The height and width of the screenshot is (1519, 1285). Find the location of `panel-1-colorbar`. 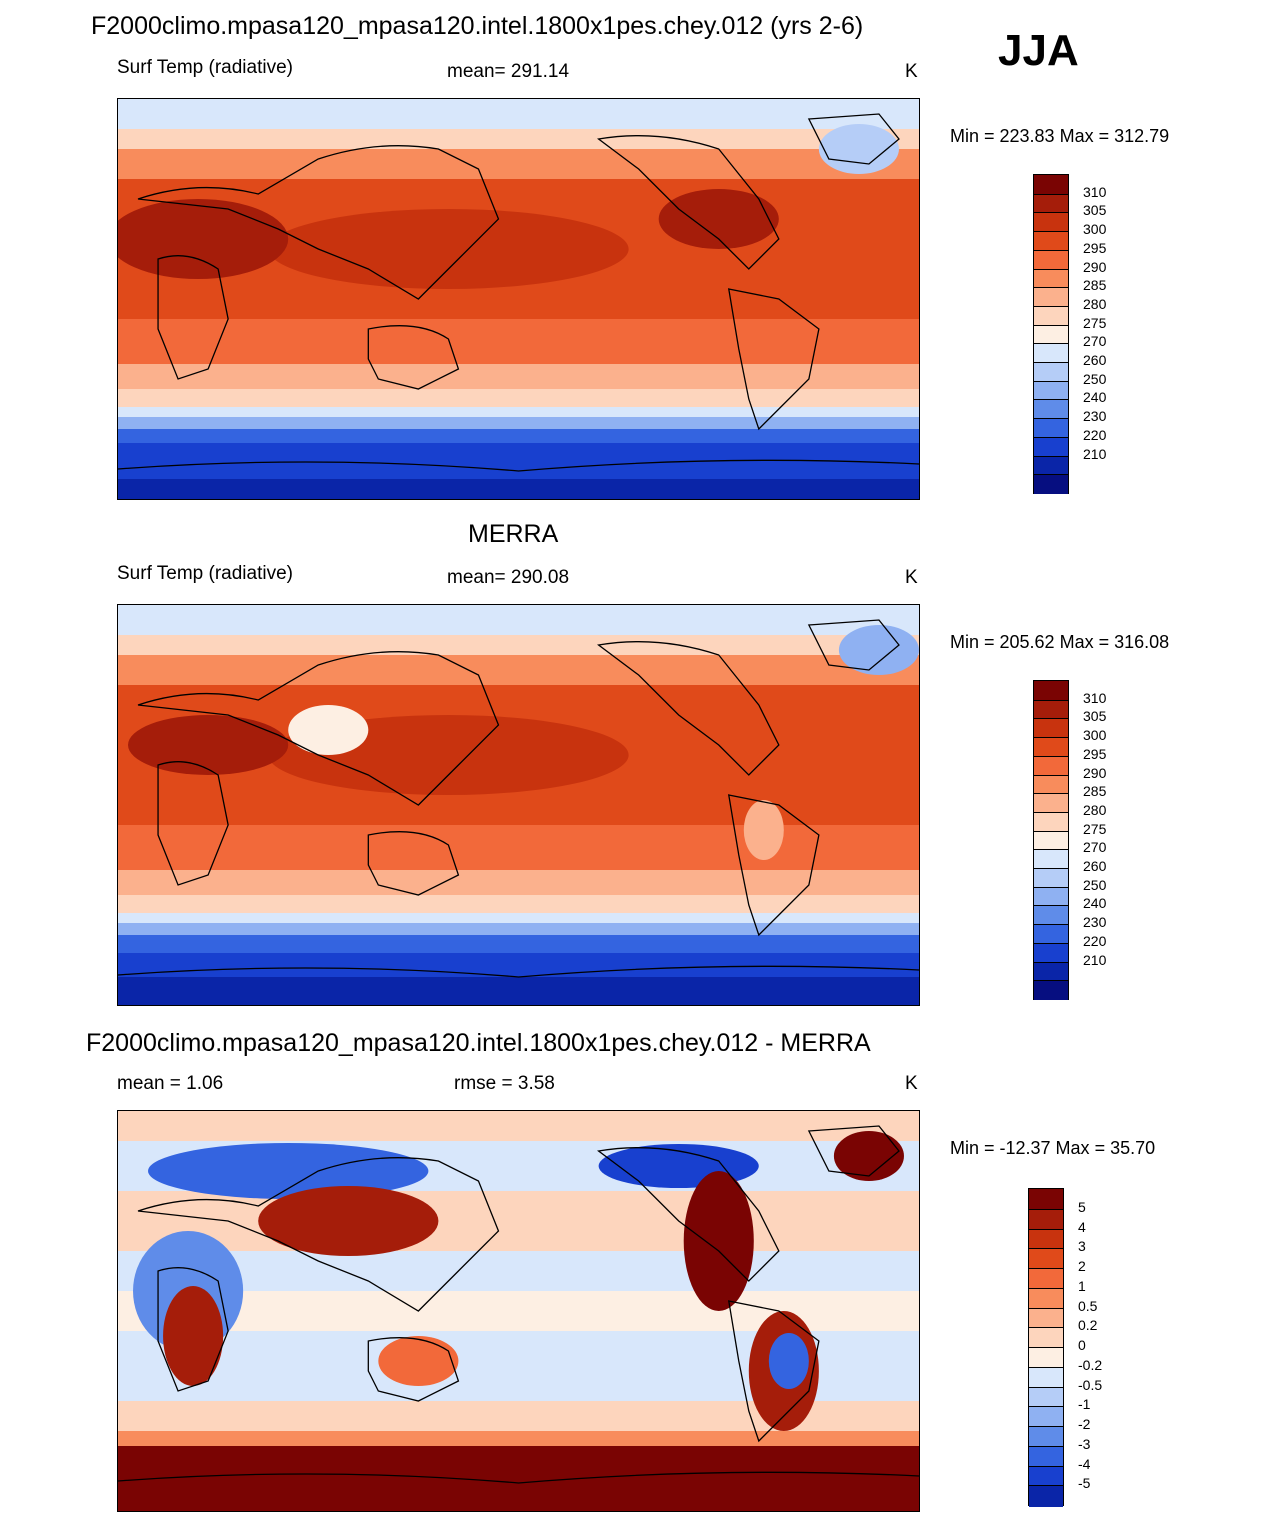

panel-1-colorbar is located at coordinates (1051, 334).